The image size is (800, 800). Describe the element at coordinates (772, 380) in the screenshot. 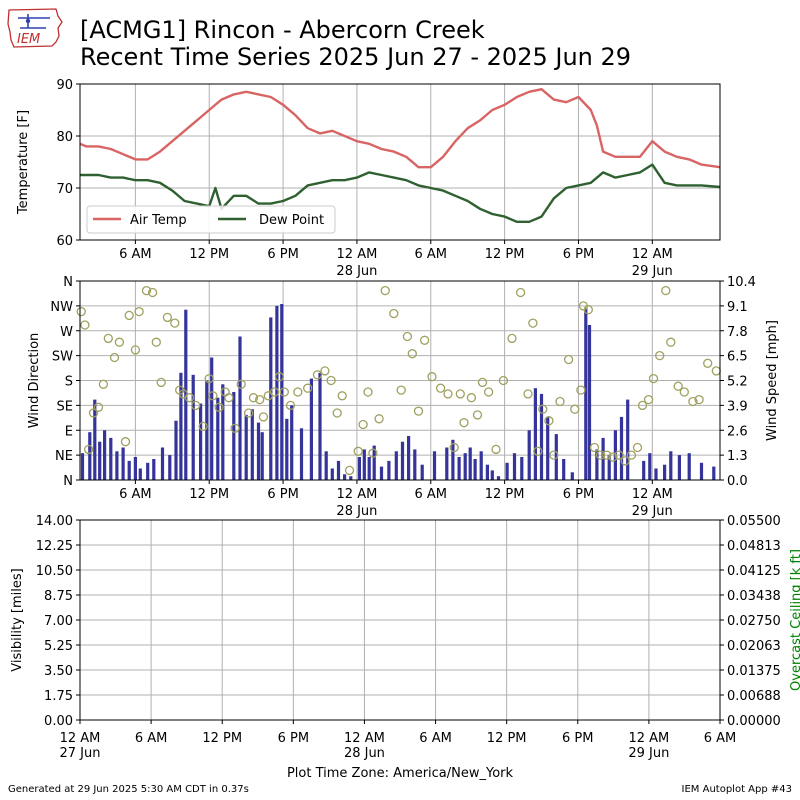

I see `y-axis-label-right: Wind Speed [mph]` at that location.